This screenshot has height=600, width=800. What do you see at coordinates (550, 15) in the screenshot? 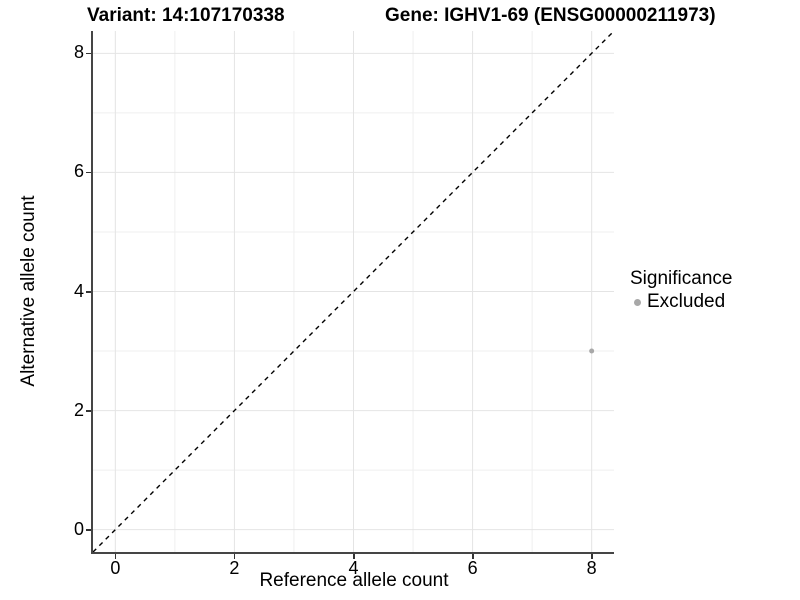
I see `plot-title-gene: Gene: IGHV1-69 (ENSG00000211973)` at bounding box center [550, 15].